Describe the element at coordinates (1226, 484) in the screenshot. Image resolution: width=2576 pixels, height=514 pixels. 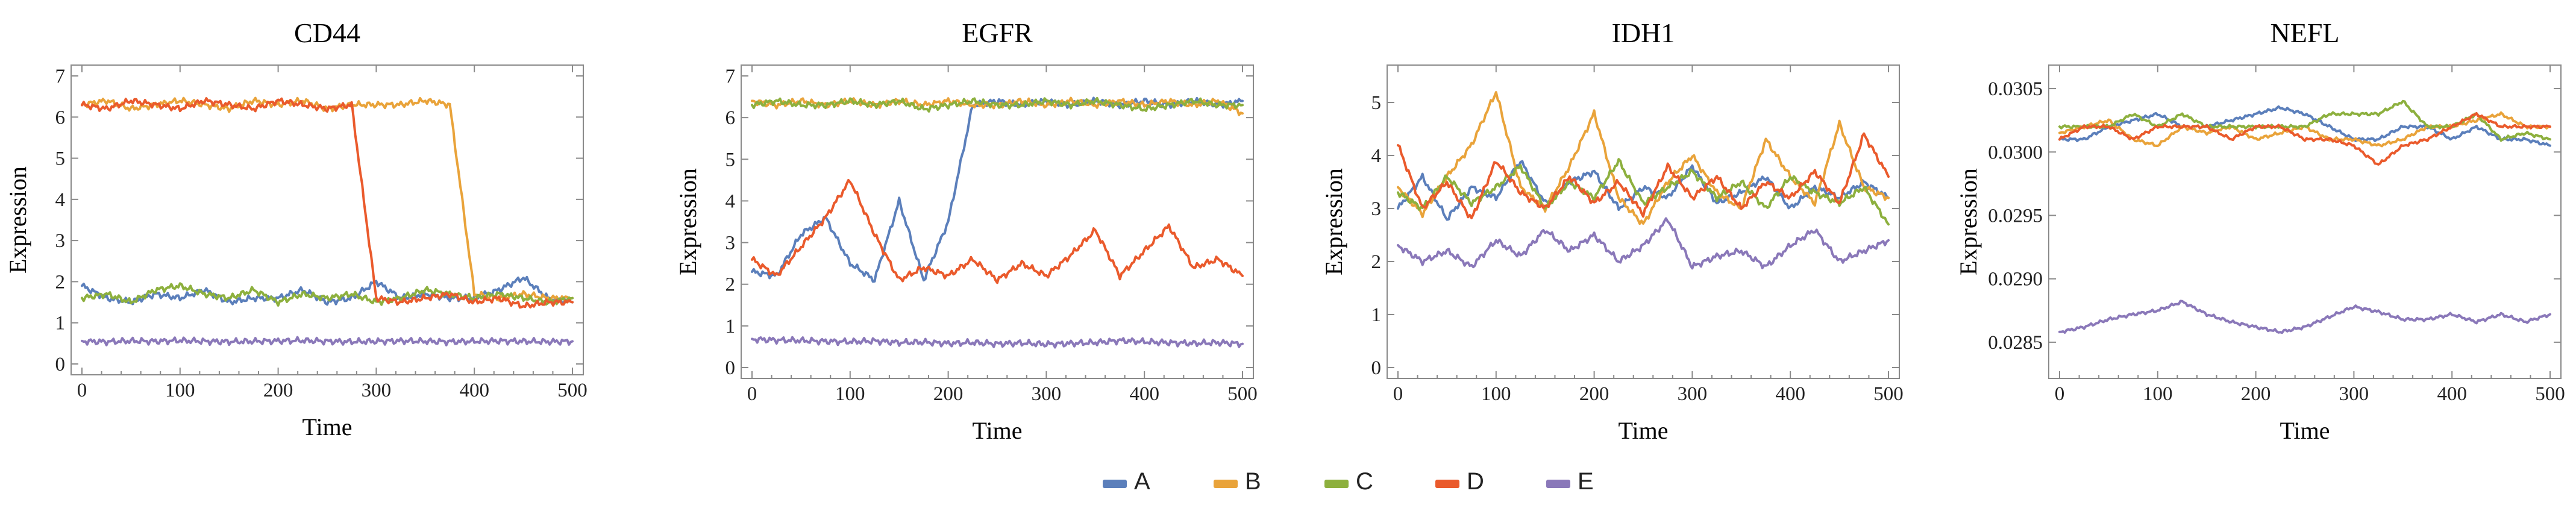
I see `legend-swatch-b` at that location.